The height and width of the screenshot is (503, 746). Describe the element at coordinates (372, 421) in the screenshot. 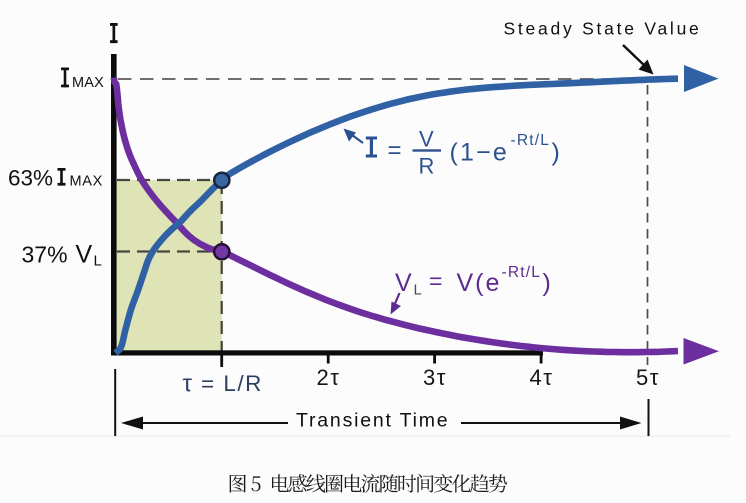

I see `svg-text: Transient Time` at that location.